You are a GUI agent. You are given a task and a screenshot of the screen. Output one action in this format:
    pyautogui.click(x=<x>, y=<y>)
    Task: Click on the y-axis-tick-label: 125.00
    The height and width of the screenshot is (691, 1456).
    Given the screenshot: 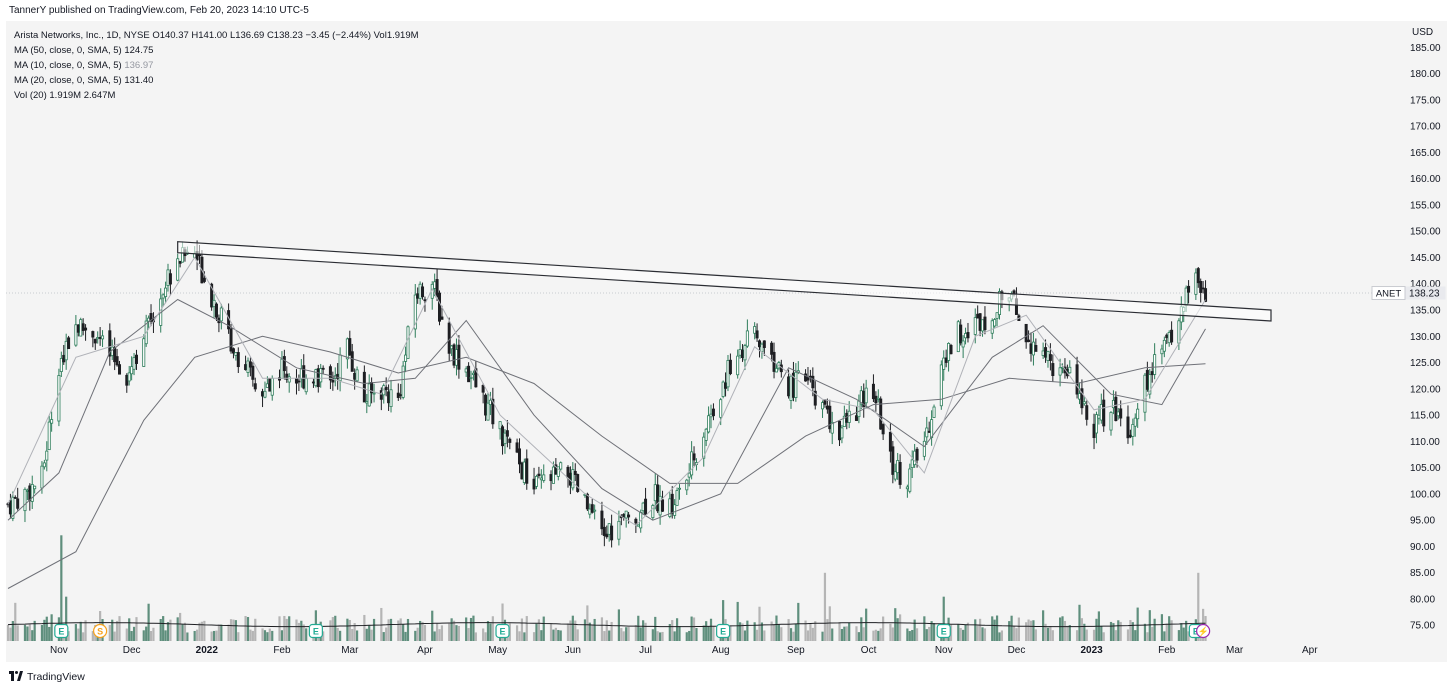 What is the action you would take?
    pyautogui.click(x=1425, y=363)
    